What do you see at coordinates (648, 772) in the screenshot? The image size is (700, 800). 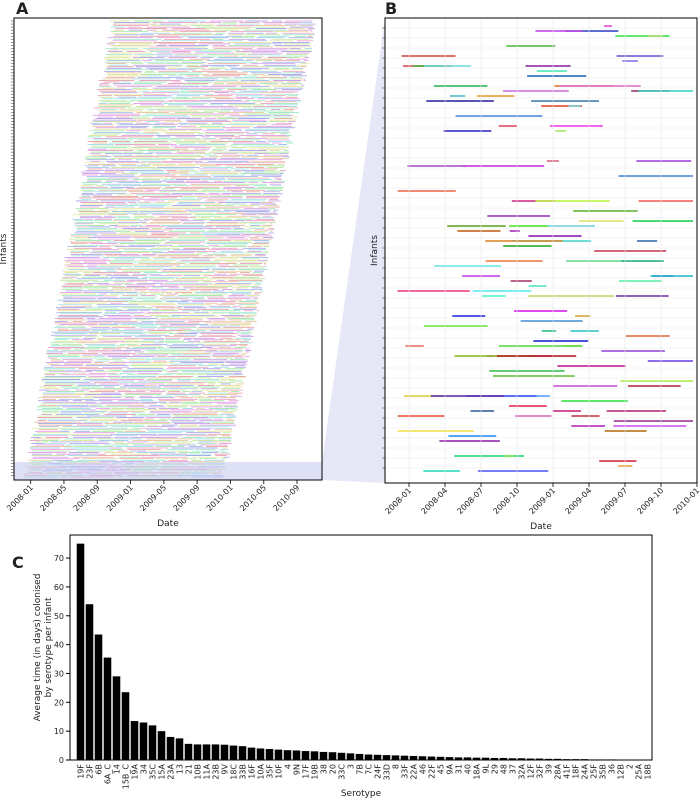 I see `x-tick-label: 18B` at bounding box center [648, 772].